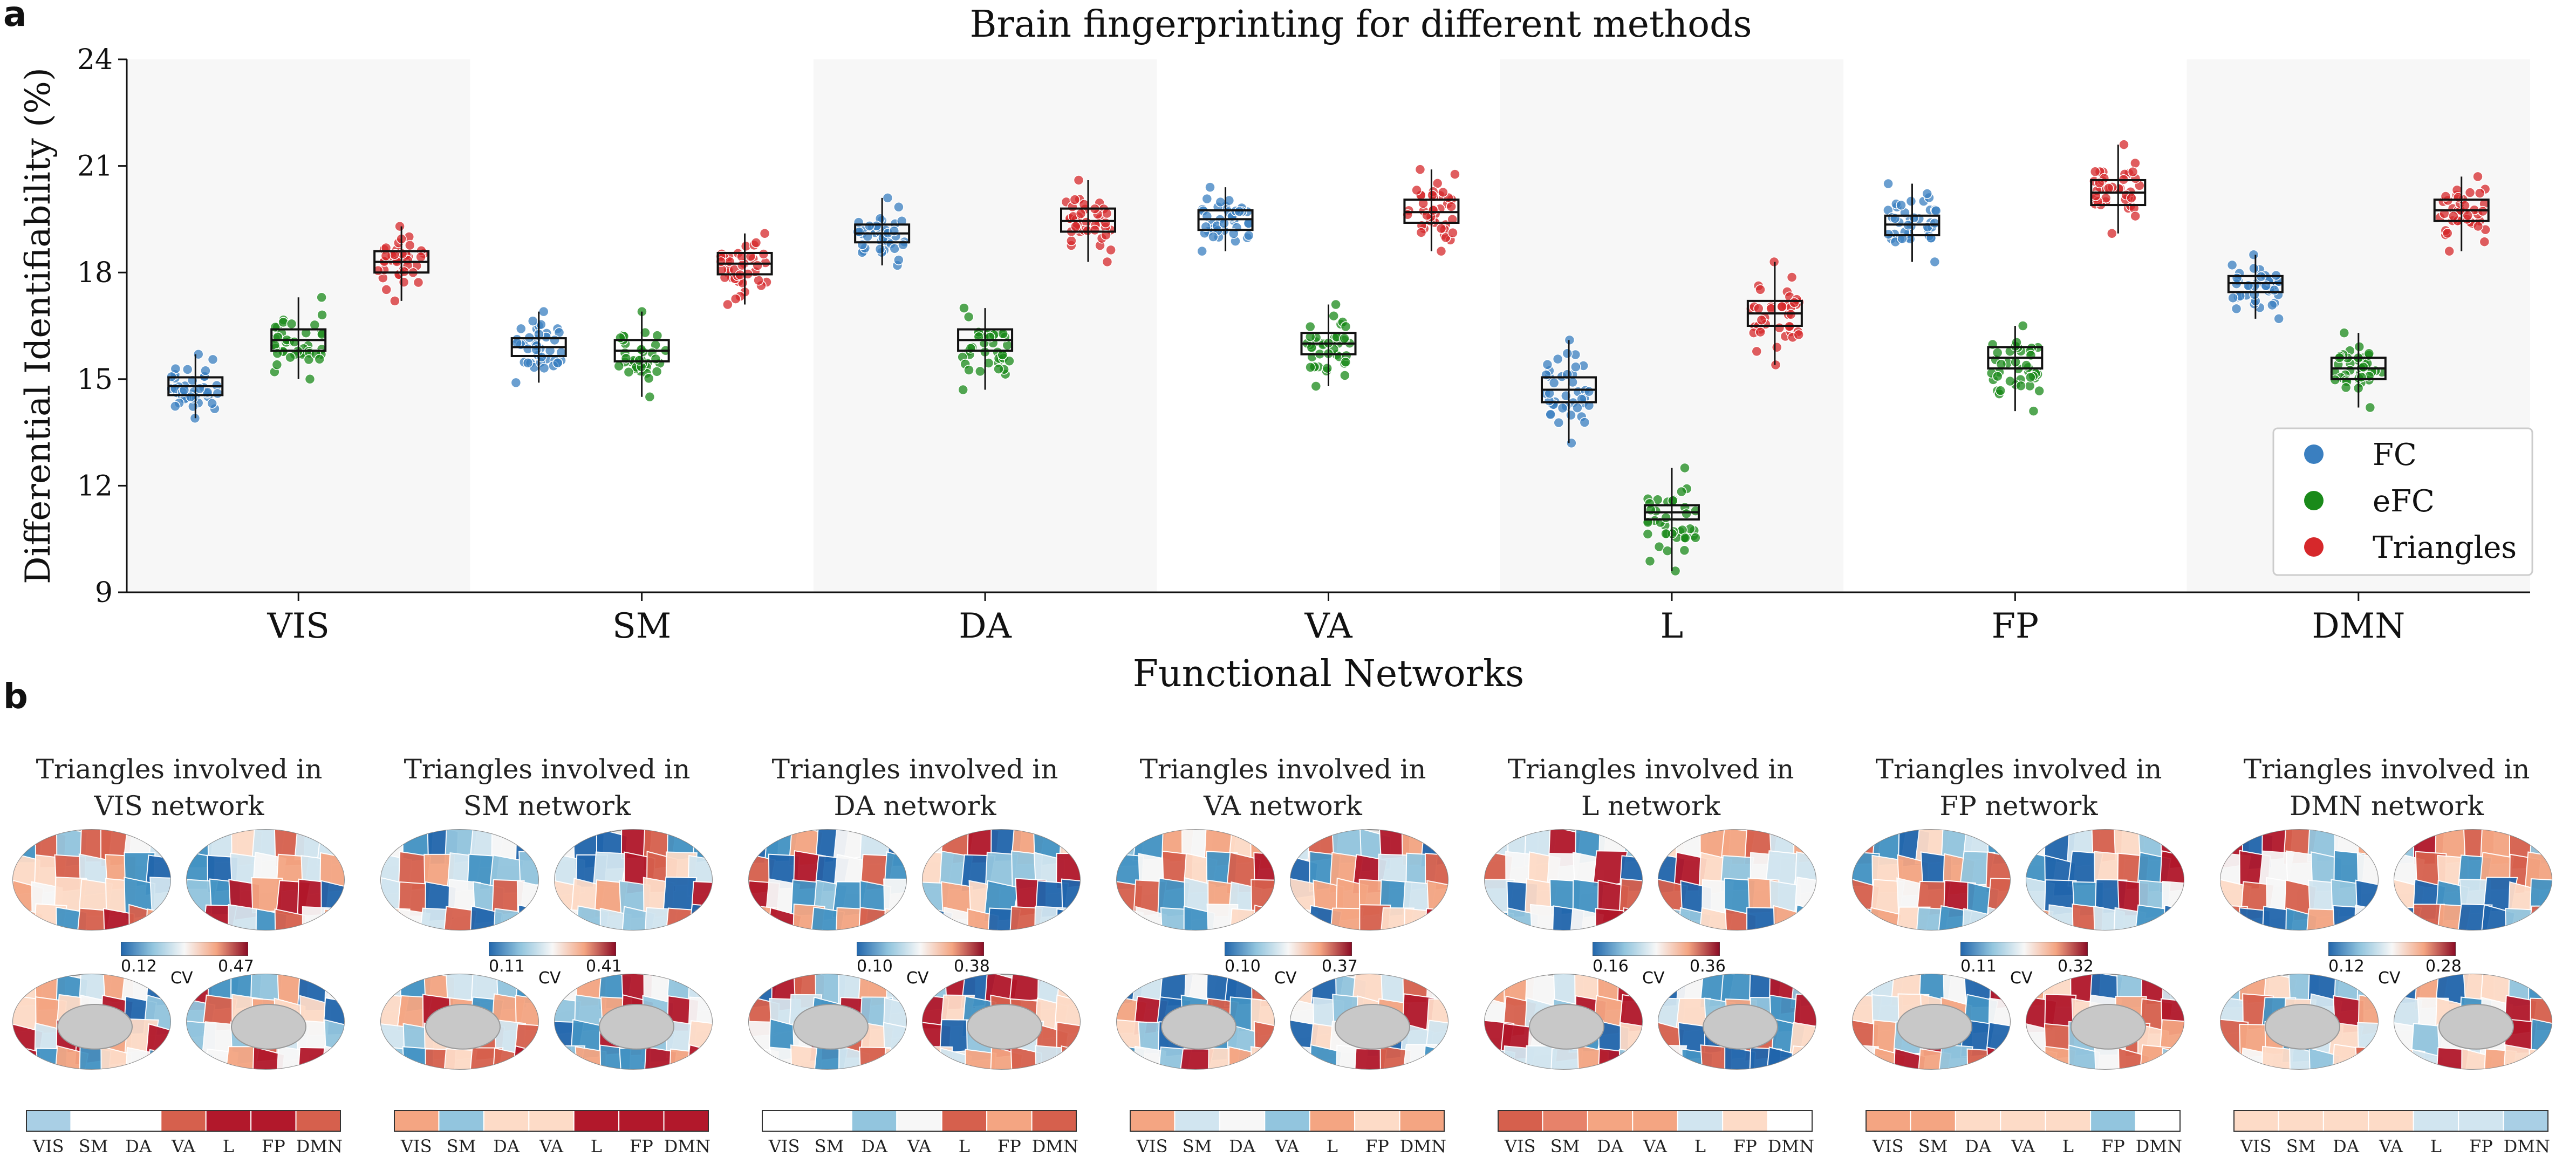 This screenshot has width=2576, height=1163. I want to click on network-title-line1: Triangles involved in, so click(1650, 770).